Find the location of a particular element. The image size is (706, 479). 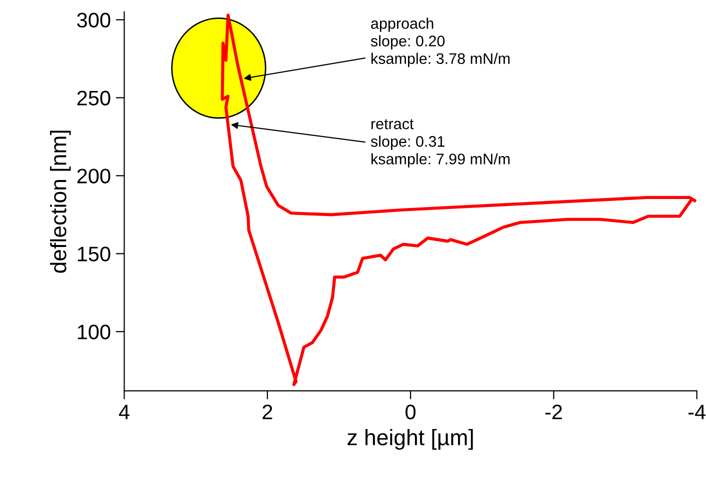

x-tick-label: 2 is located at coordinates (267, 412).